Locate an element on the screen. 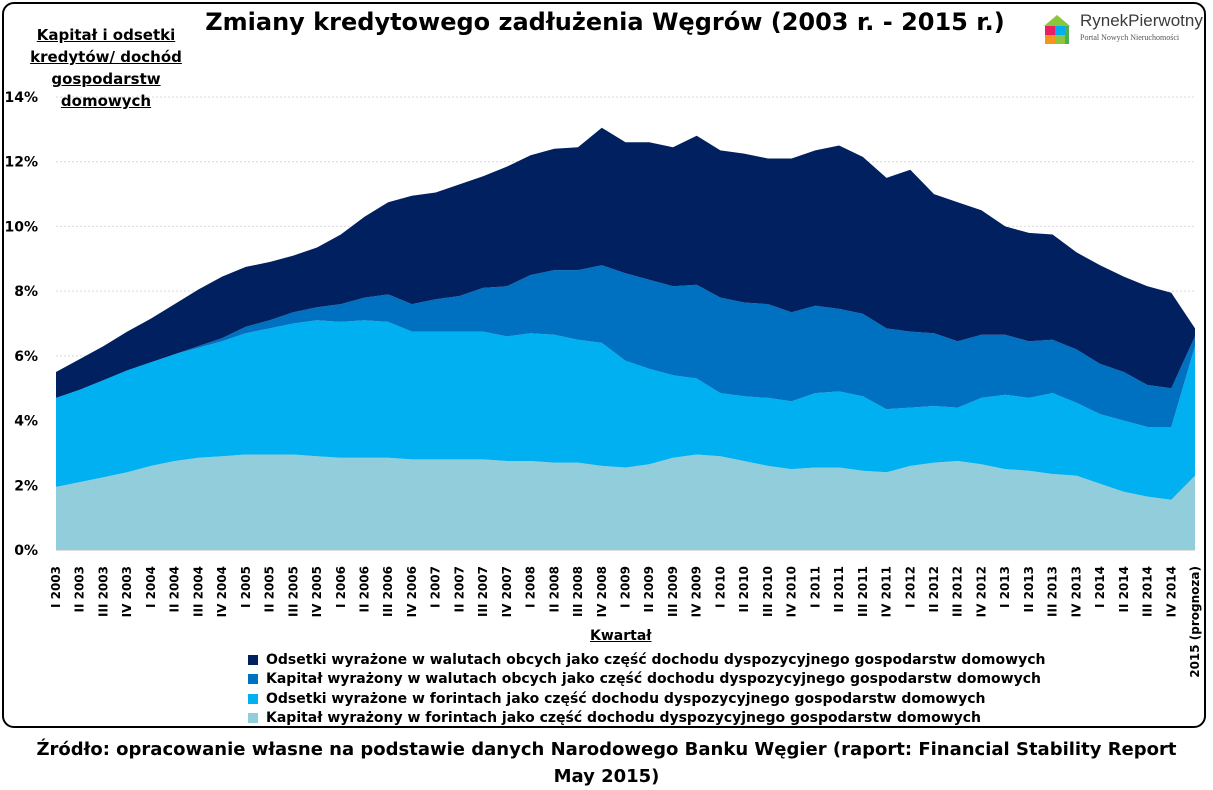  x-tick-label: IV 2011 is located at coordinates (887, 591).